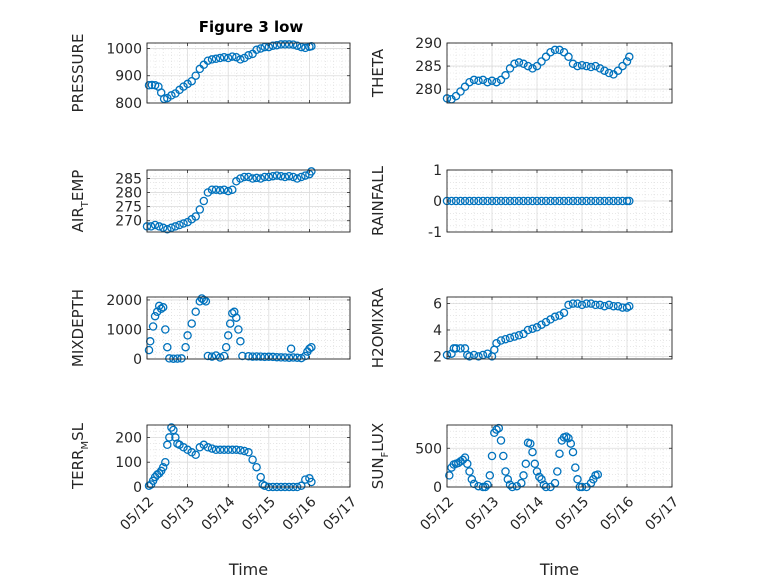  I want to click on subplot-ylabel: PRESSURE, so click(78, 73).